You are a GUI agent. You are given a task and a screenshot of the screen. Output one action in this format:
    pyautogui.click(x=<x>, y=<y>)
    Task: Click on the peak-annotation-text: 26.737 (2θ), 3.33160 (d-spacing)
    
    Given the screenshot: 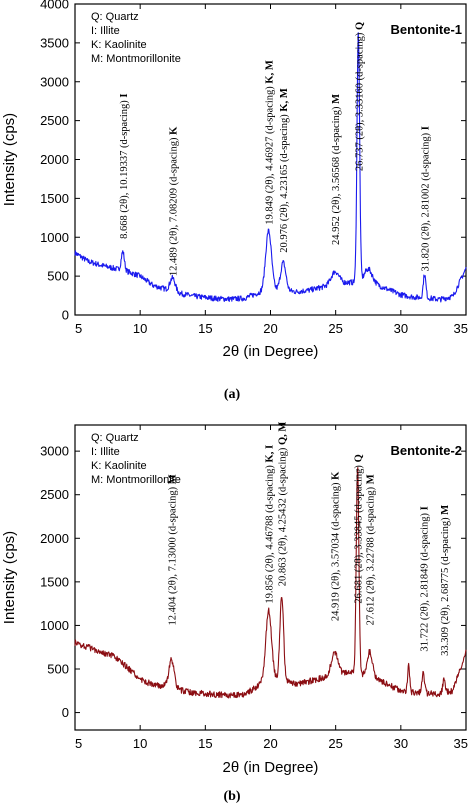 What is the action you would take?
    pyautogui.click(x=359, y=100)
    